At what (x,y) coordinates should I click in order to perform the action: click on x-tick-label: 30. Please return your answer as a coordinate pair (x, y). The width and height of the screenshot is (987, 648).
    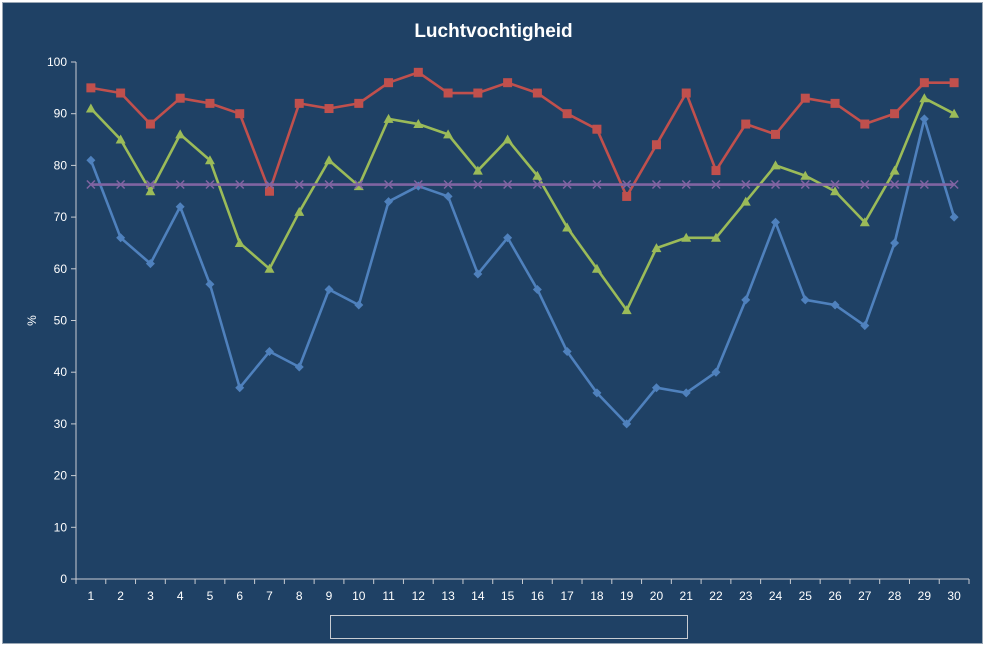
    Looking at the image, I should click on (954, 596).